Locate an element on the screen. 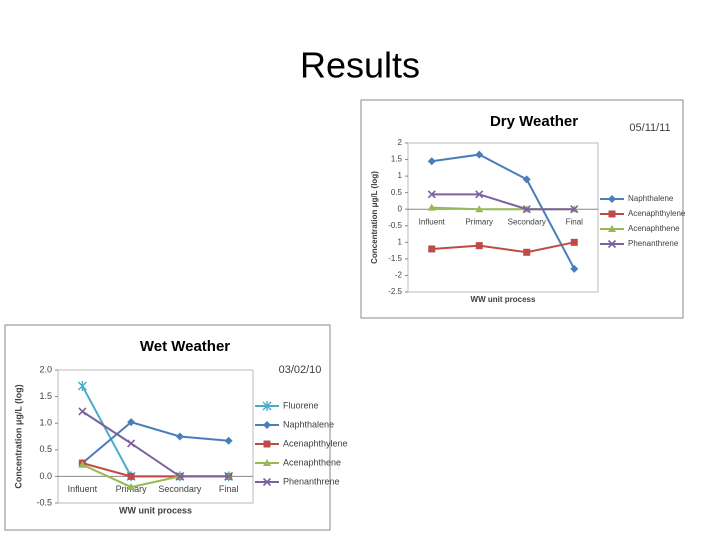 The width and height of the screenshot is (720, 545). legend-label: Fluorene is located at coordinates (301, 405).